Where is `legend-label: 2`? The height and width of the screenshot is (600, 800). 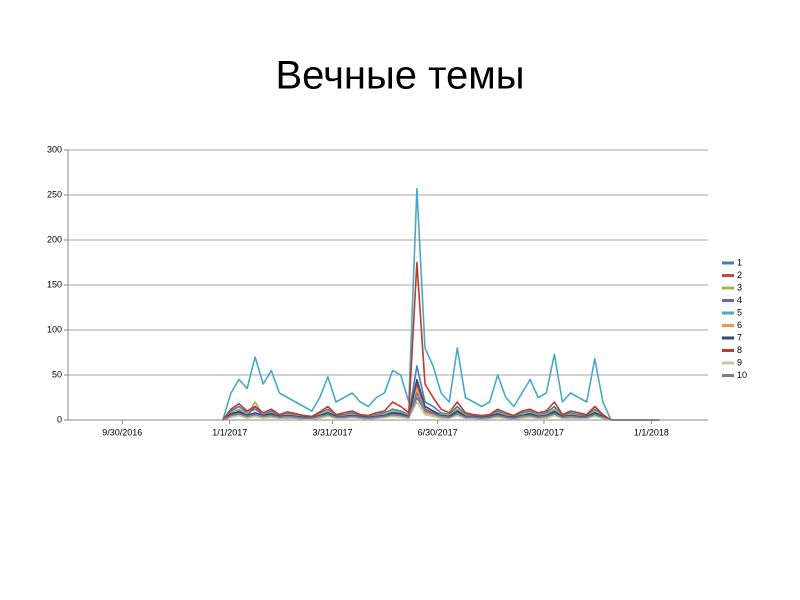
legend-label: 2 is located at coordinates (739, 275).